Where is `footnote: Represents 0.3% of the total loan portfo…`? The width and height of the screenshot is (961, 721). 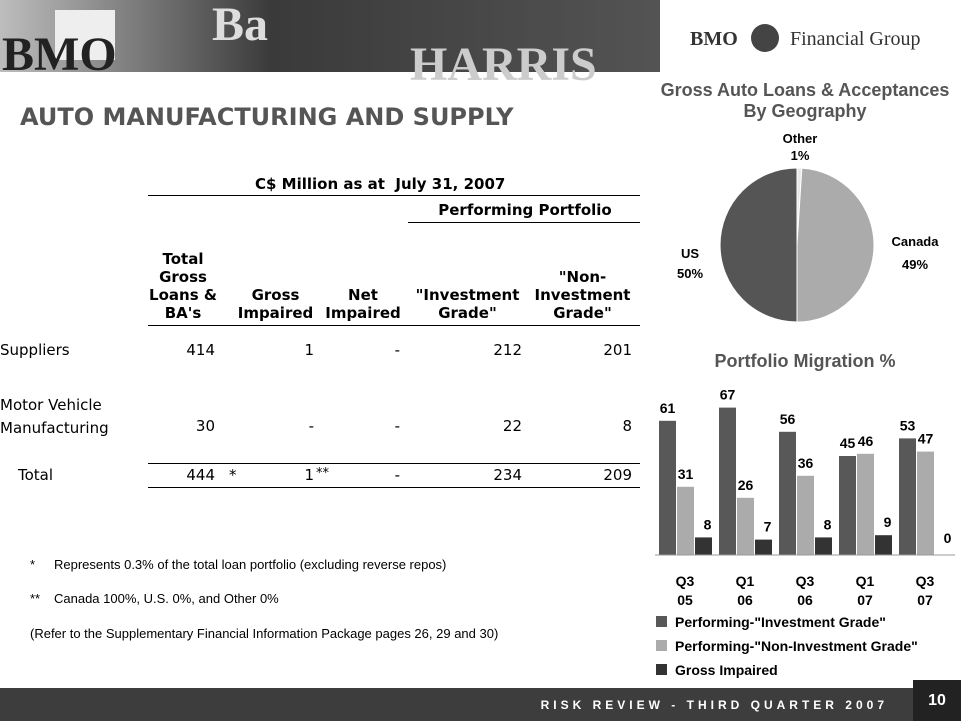 footnote: Represents 0.3% of the total loan portfo… is located at coordinates (250, 564).